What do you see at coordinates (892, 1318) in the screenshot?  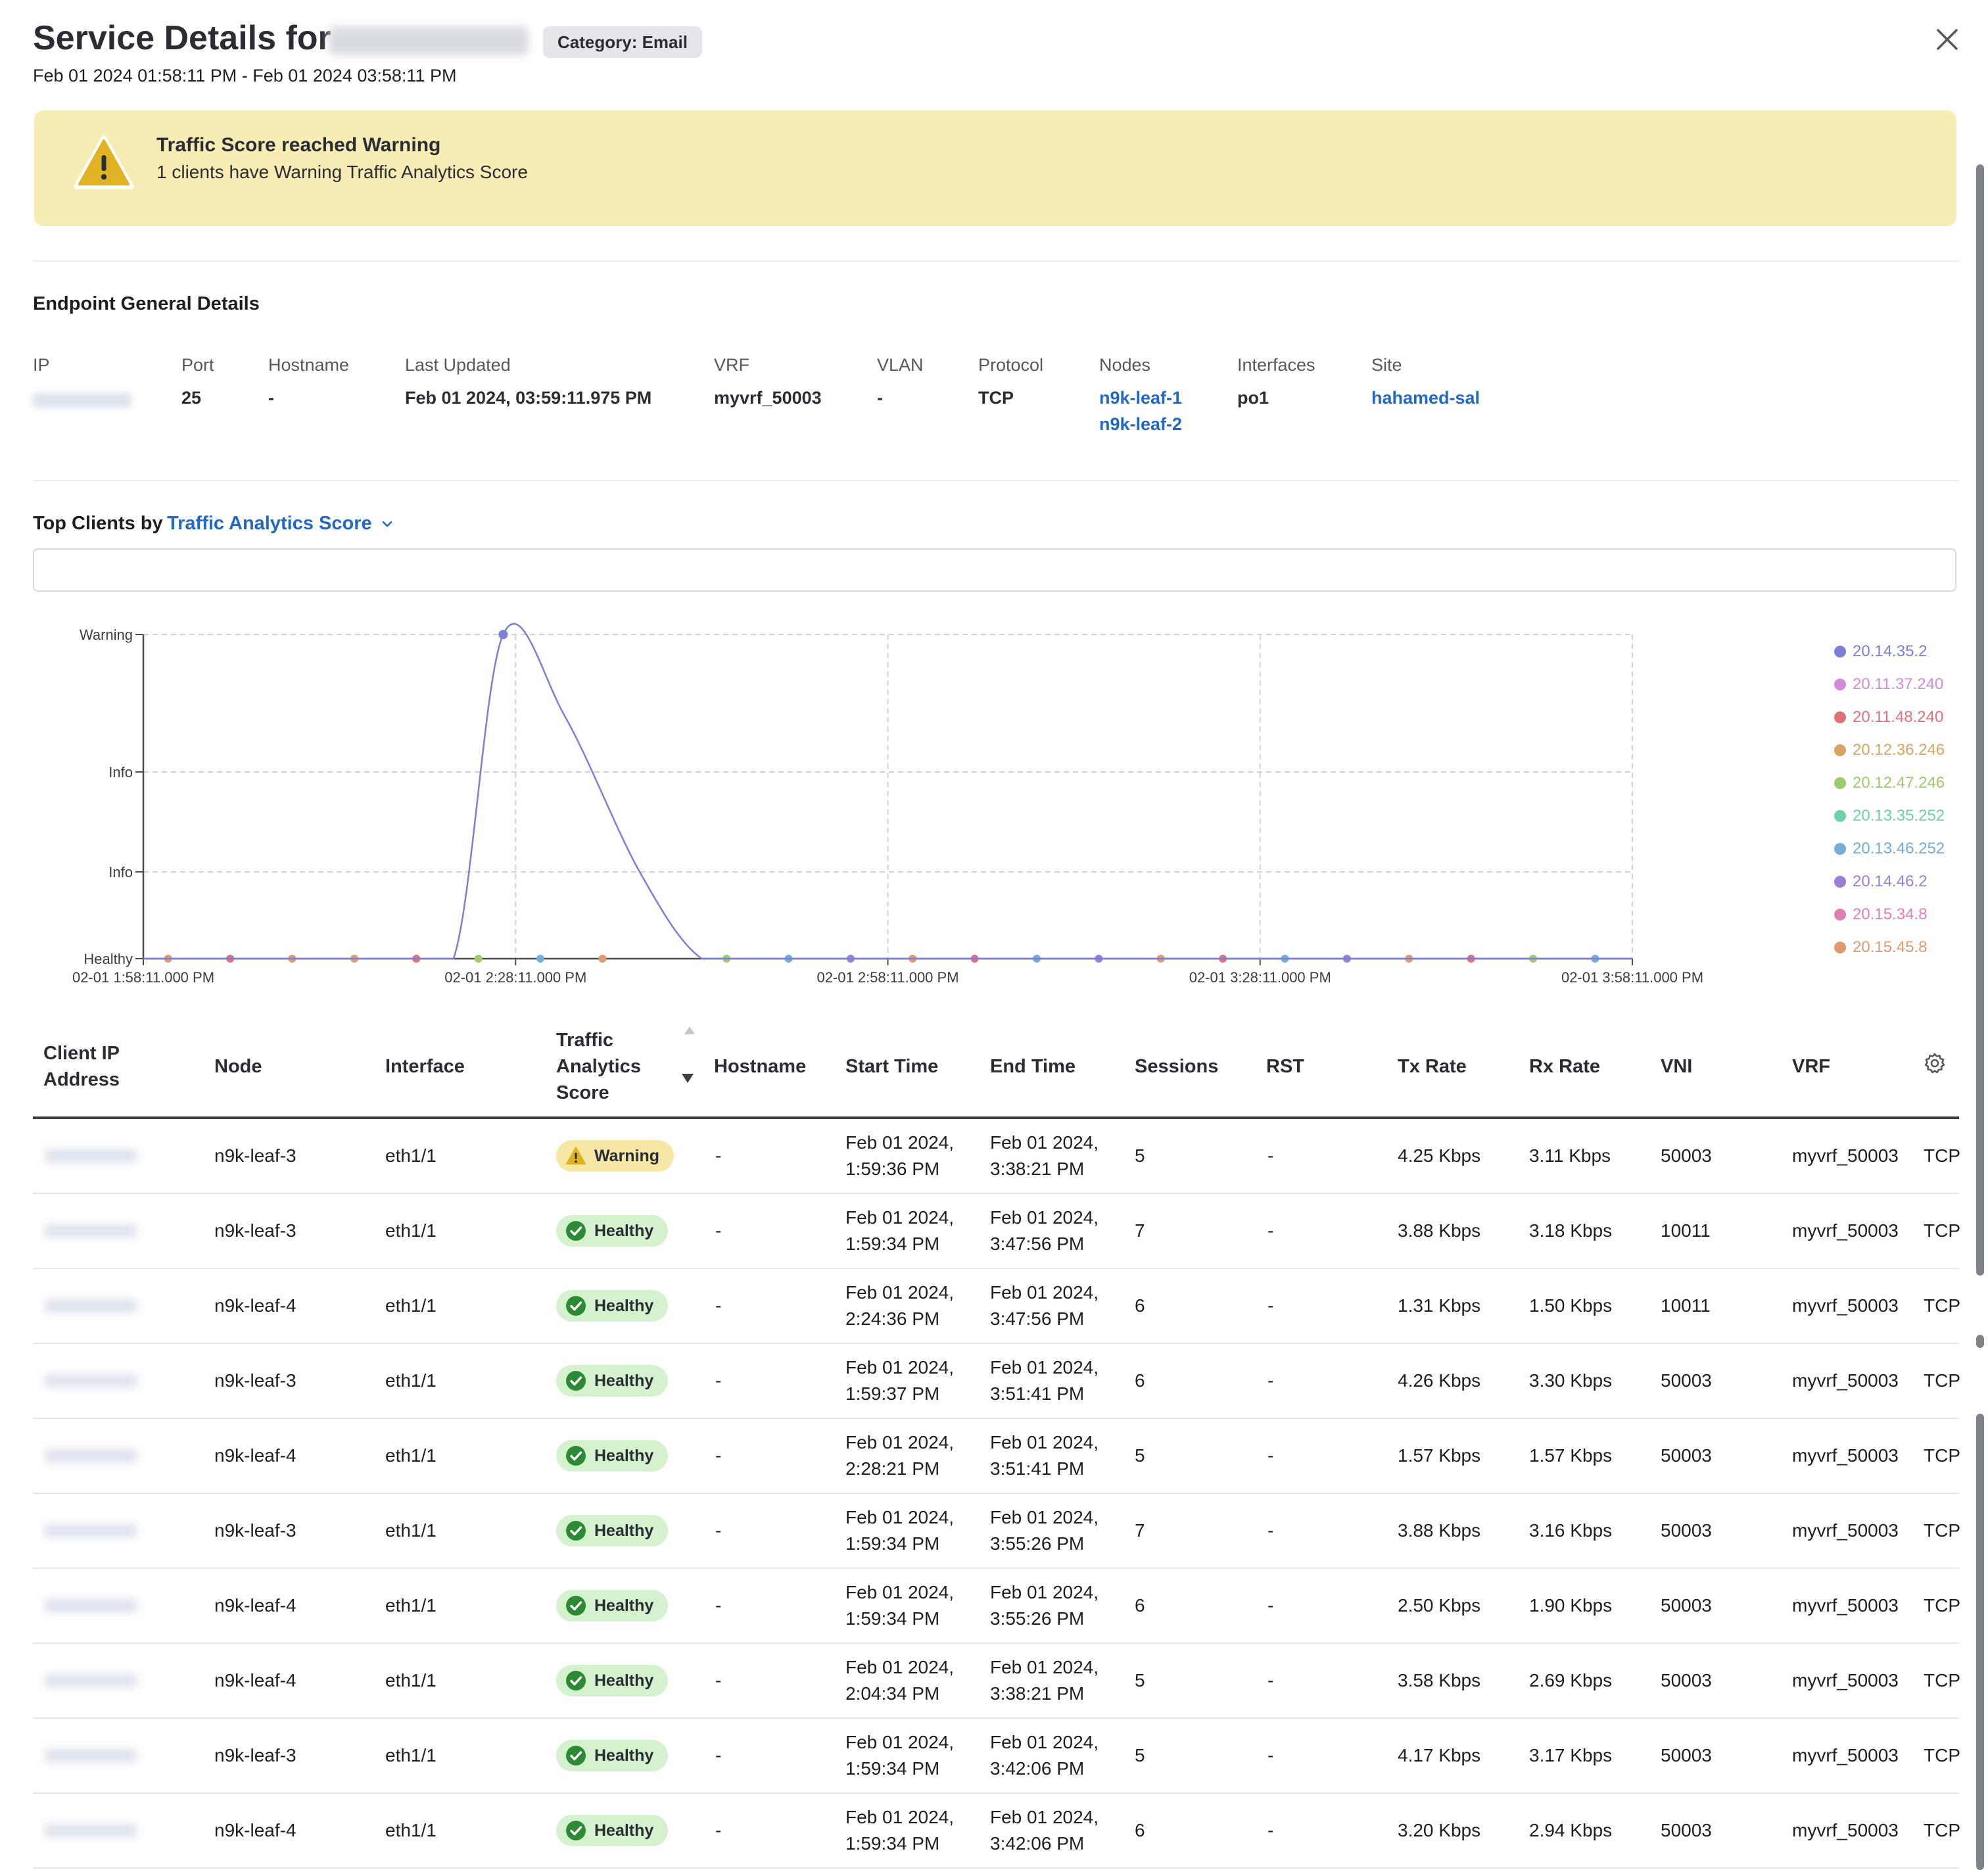 I see `cell-start-time-line: 2:24:36 PM` at bounding box center [892, 1318].